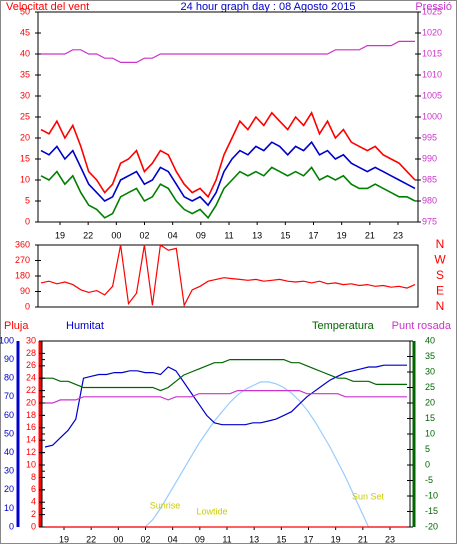  What do you see at coordinates (432, 32) in the screenshot?
I see `tick-label: 1020` at bounding box center [432, 32].